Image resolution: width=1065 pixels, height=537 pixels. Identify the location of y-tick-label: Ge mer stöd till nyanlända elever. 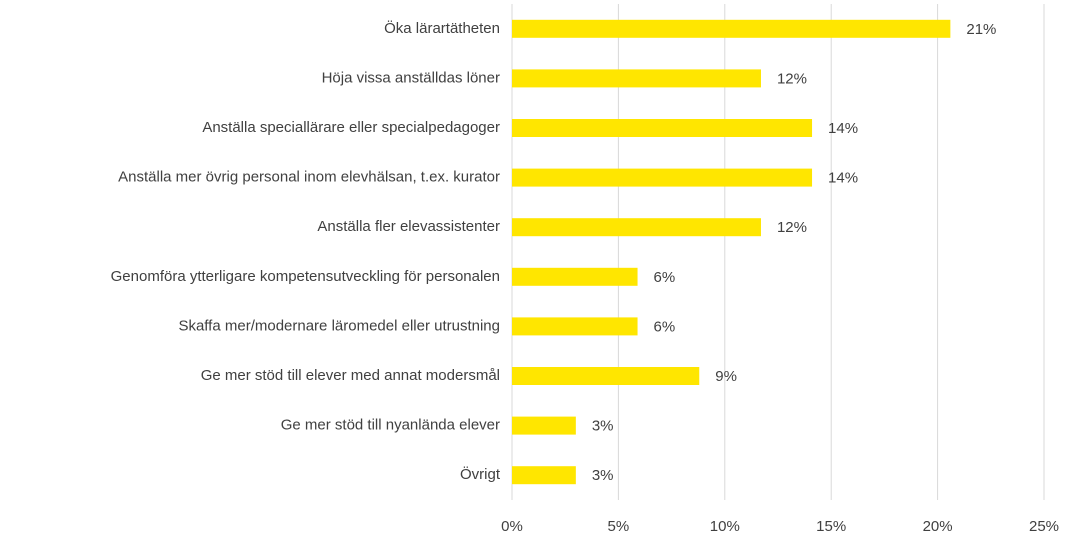
(390, 425).